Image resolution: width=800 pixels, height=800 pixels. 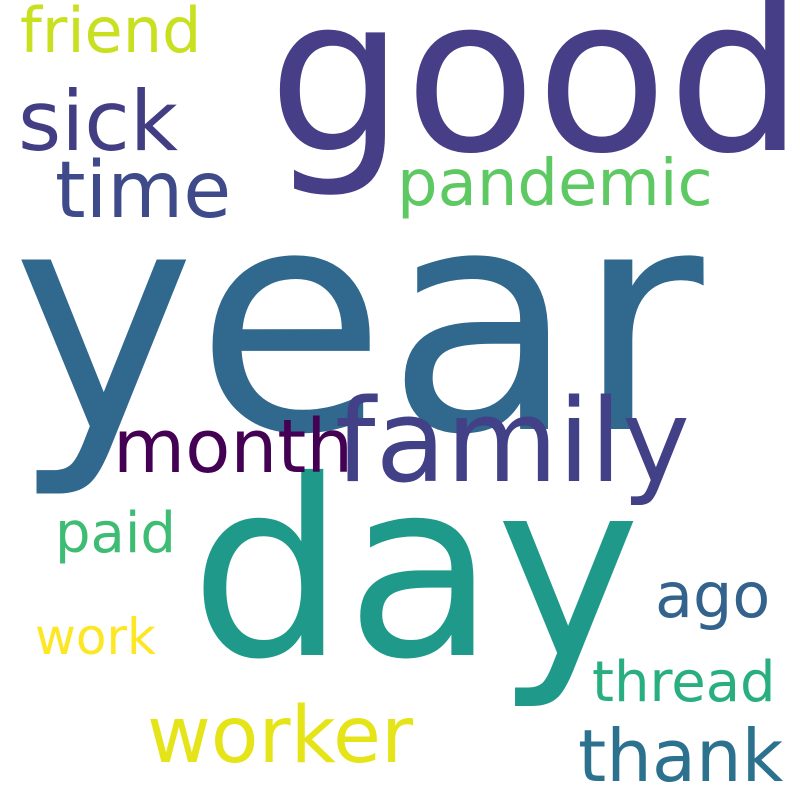 I want to click on word-work: work, so click(x=95, y=637).